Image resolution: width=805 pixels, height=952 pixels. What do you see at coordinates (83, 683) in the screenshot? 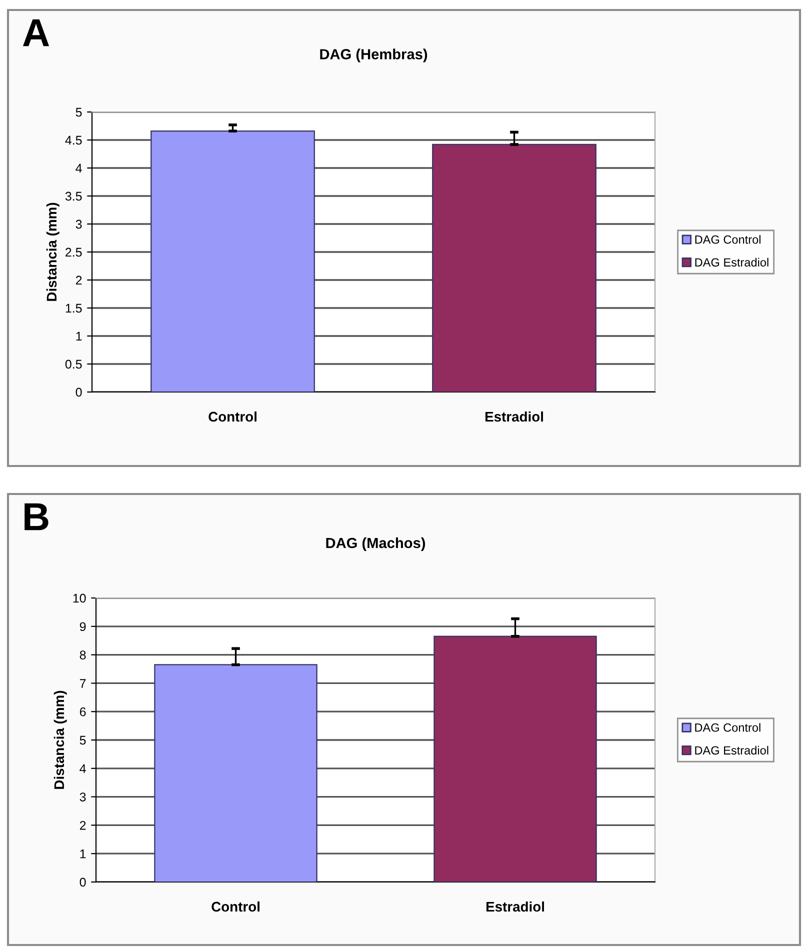
I see `y-tick-label: 7` at bounding box center [83, 683].